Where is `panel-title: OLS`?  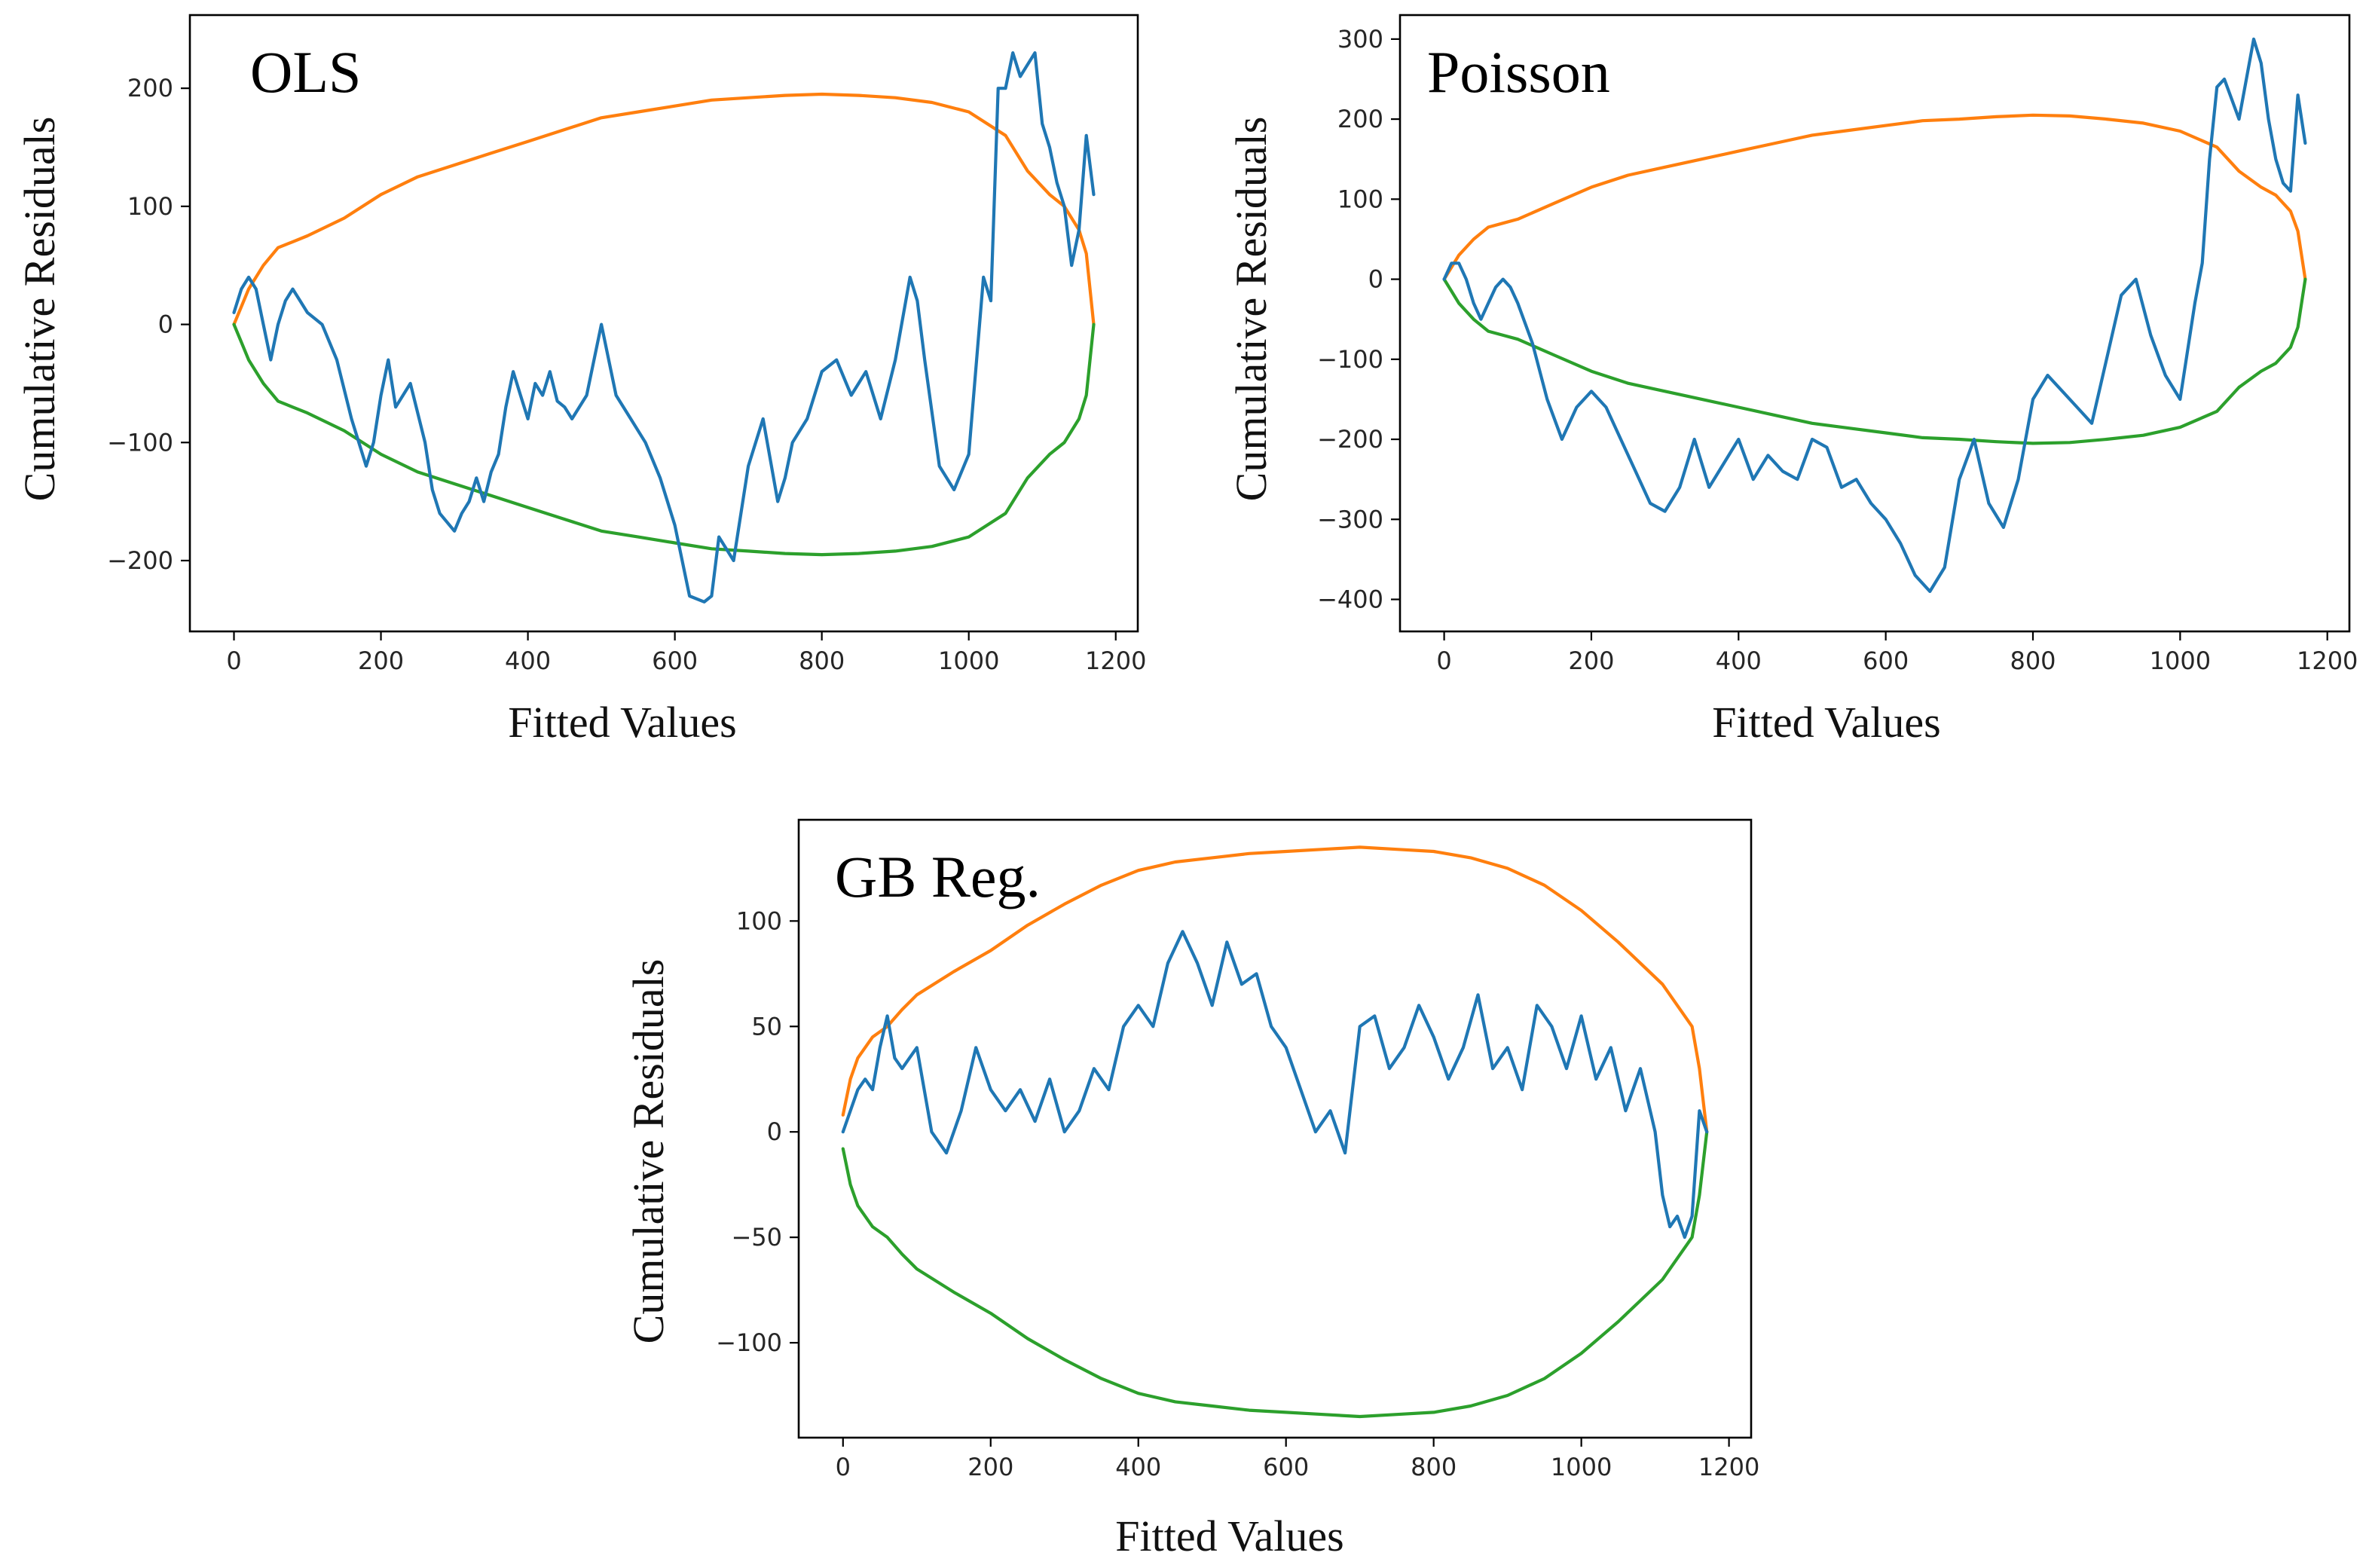
panel-title: OLS is located at coordinates (305, 72).